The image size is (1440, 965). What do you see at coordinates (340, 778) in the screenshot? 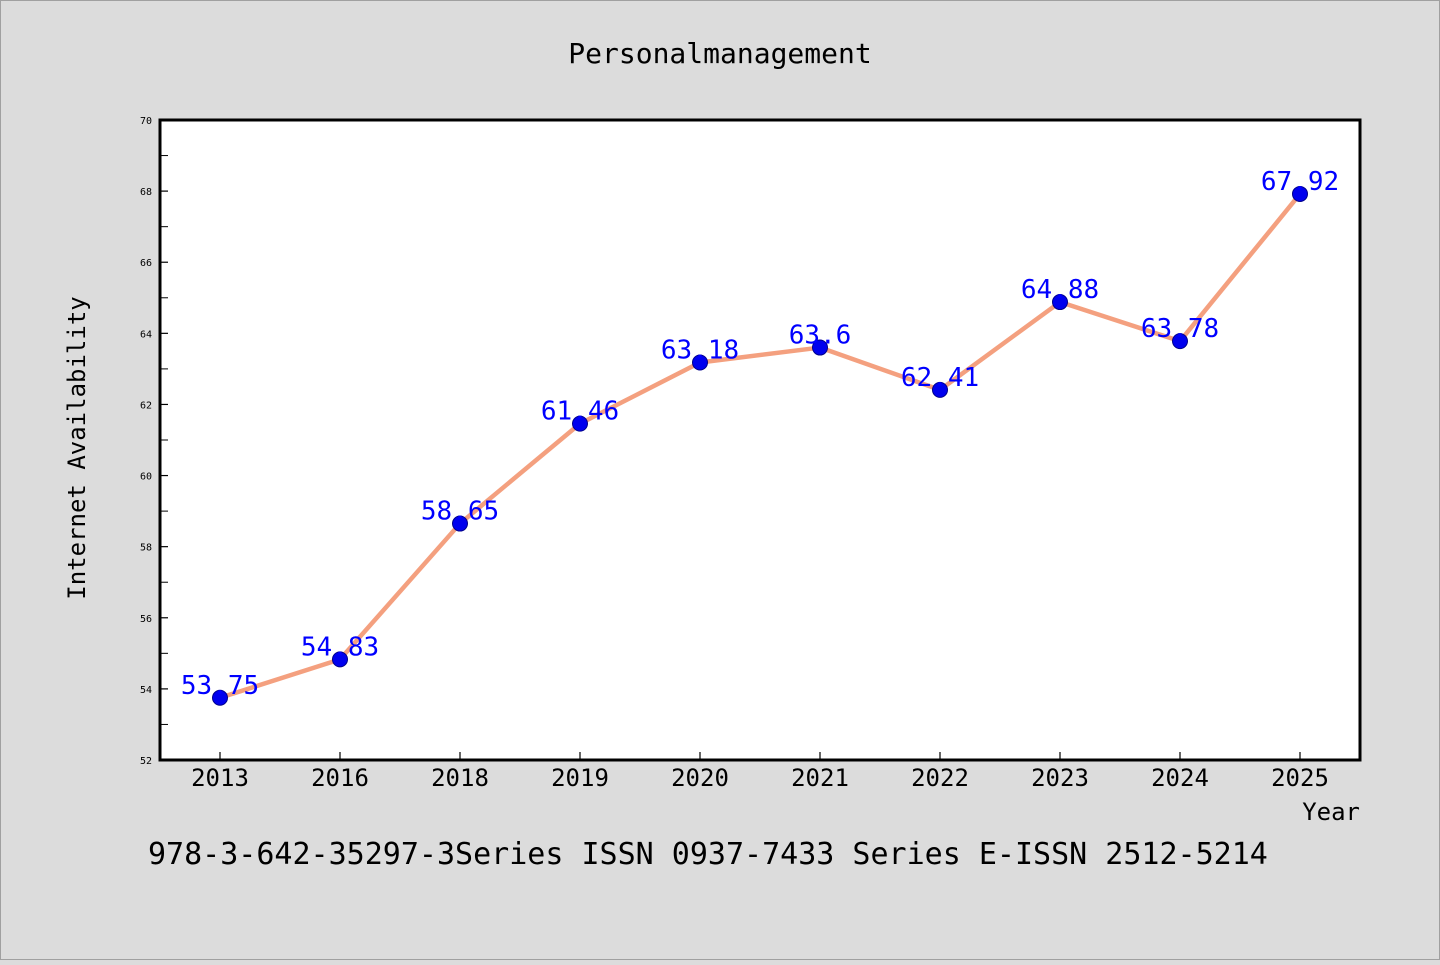
I see `x-tick-label: 2016` at bounding box center [340, 778].